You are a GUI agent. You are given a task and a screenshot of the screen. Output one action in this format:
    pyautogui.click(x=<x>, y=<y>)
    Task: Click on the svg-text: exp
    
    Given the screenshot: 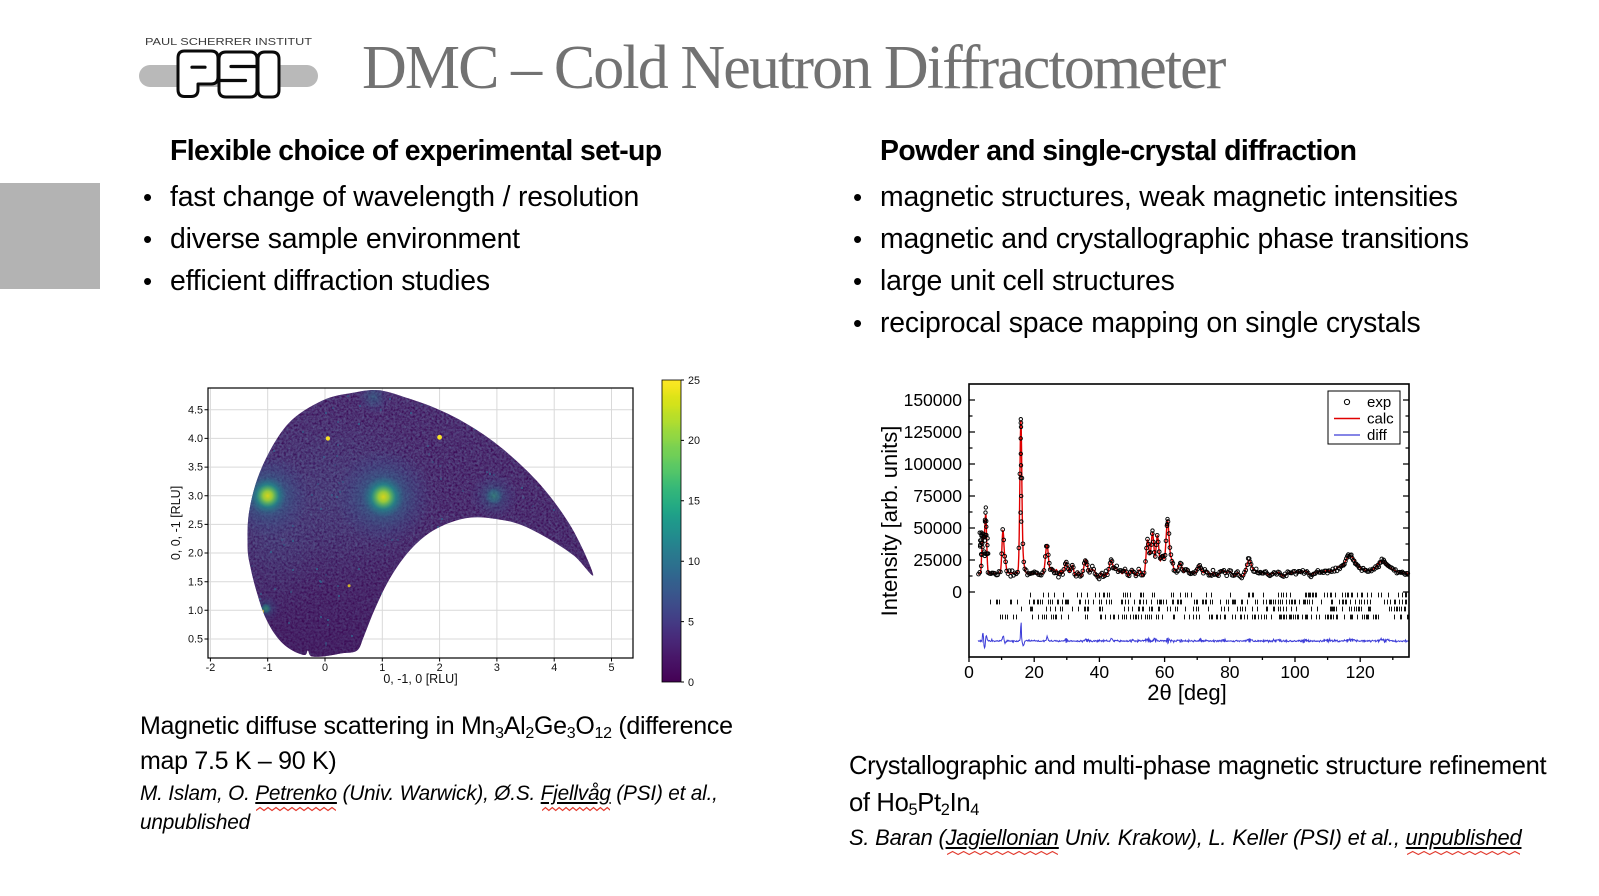 What is the action you would take?
    pyautogui.click(x=1379, y=402)
    